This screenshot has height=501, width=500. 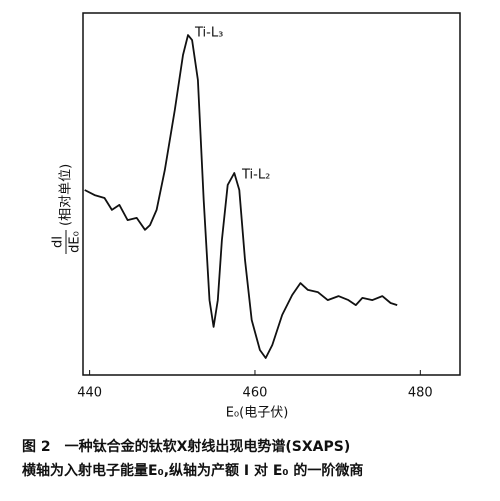 I want to click on caption: 横轴为入射电子能量E₀,纵轴为产额 I 对 E₀ 的一阶微商, so click(x=192, y=470).